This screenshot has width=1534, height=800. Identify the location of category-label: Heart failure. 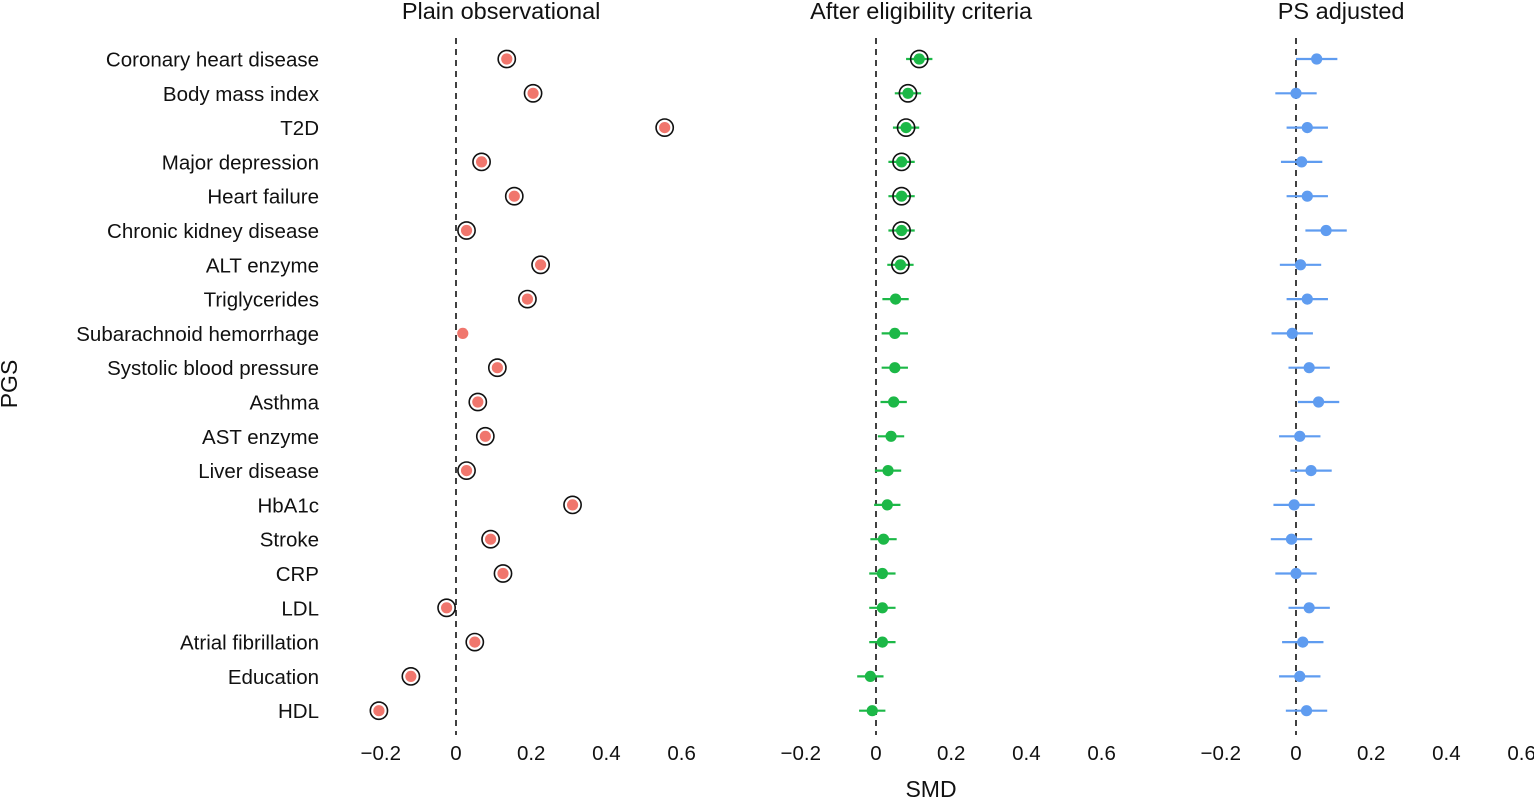
(263, 197).